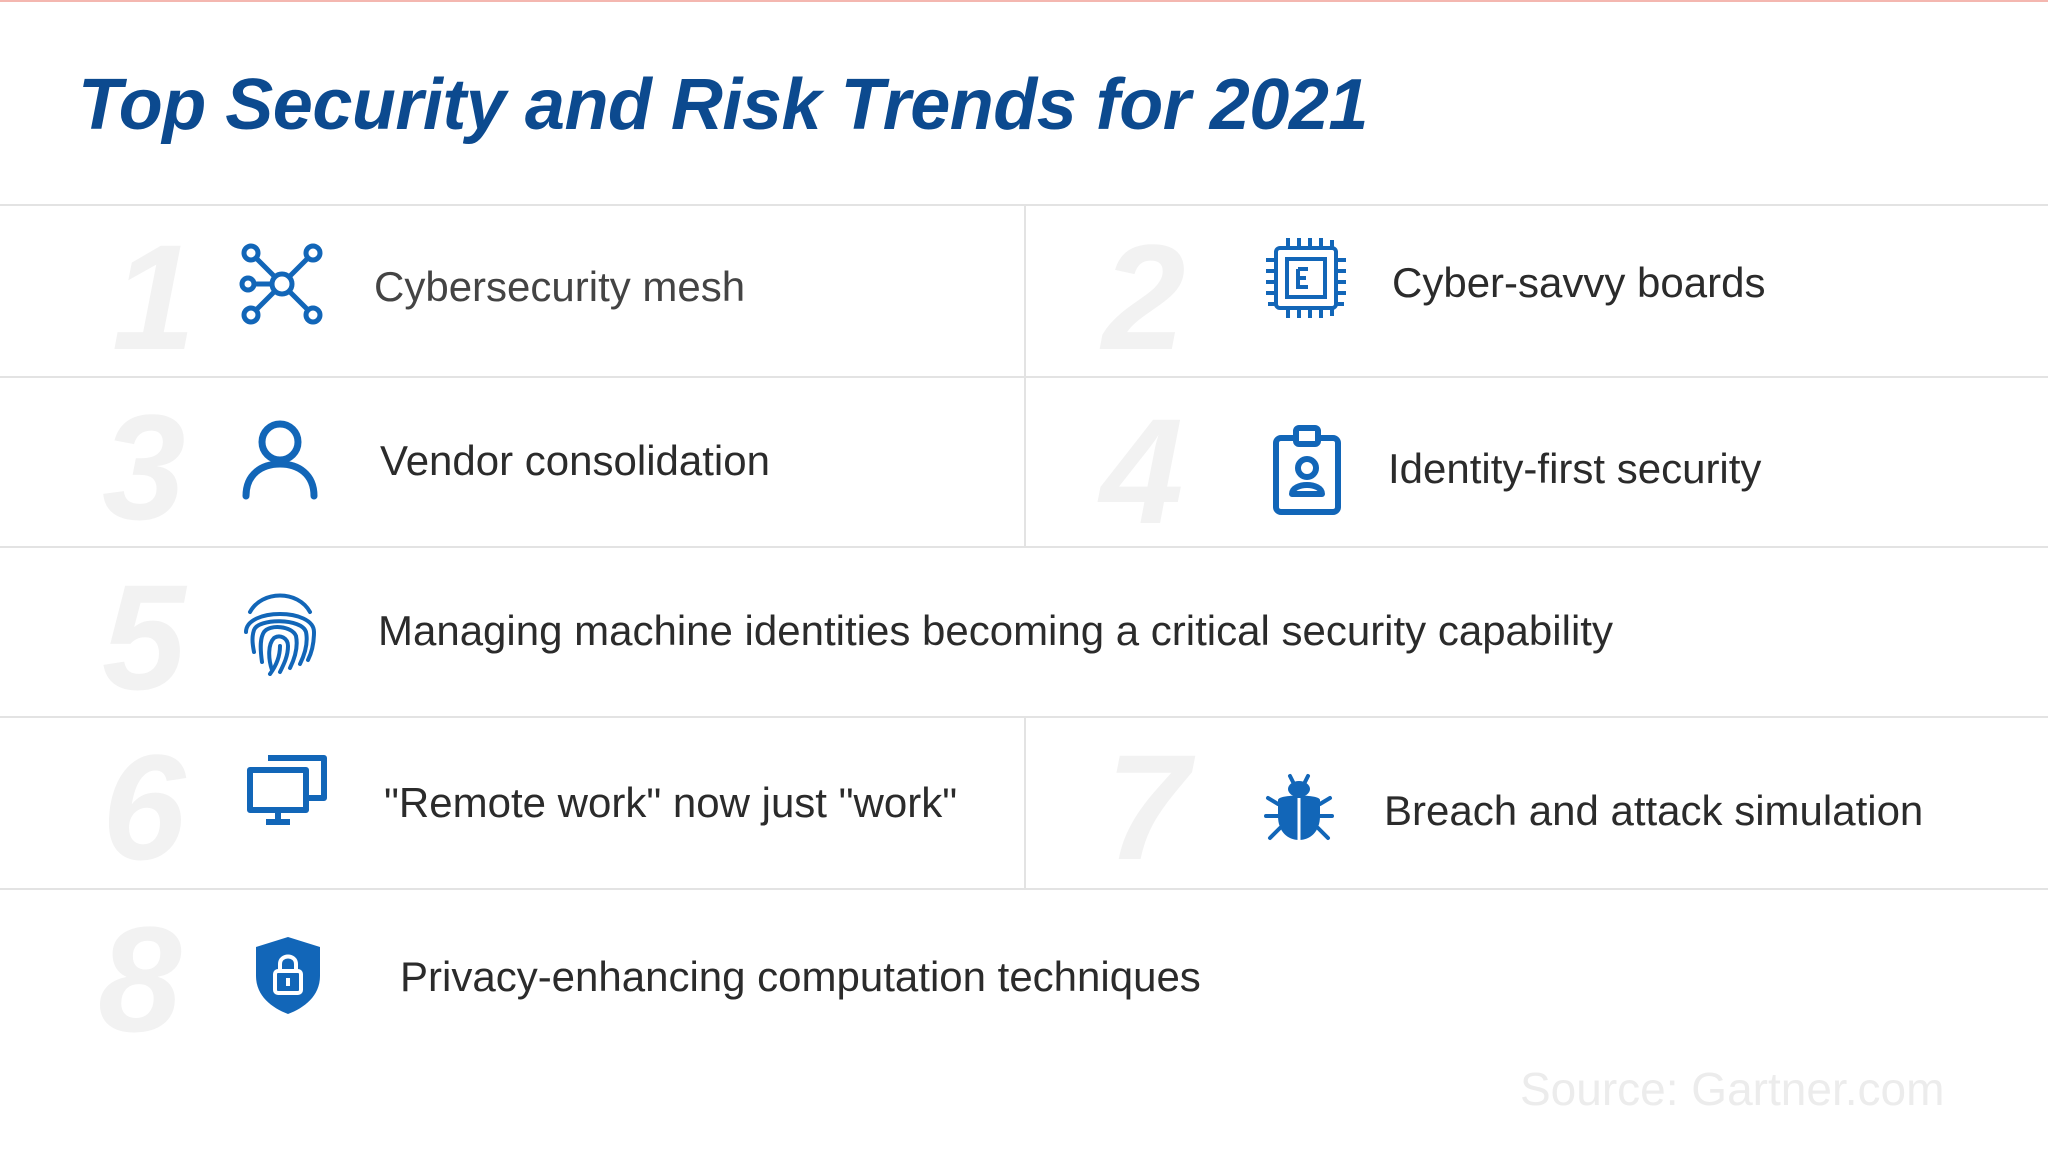 Image resolution: width=2048 pixels, height=1150 pixels. What do you see at coordinates (280, 459) in the screenshot?
I see `person-icon` at bounding box center [280, 459].